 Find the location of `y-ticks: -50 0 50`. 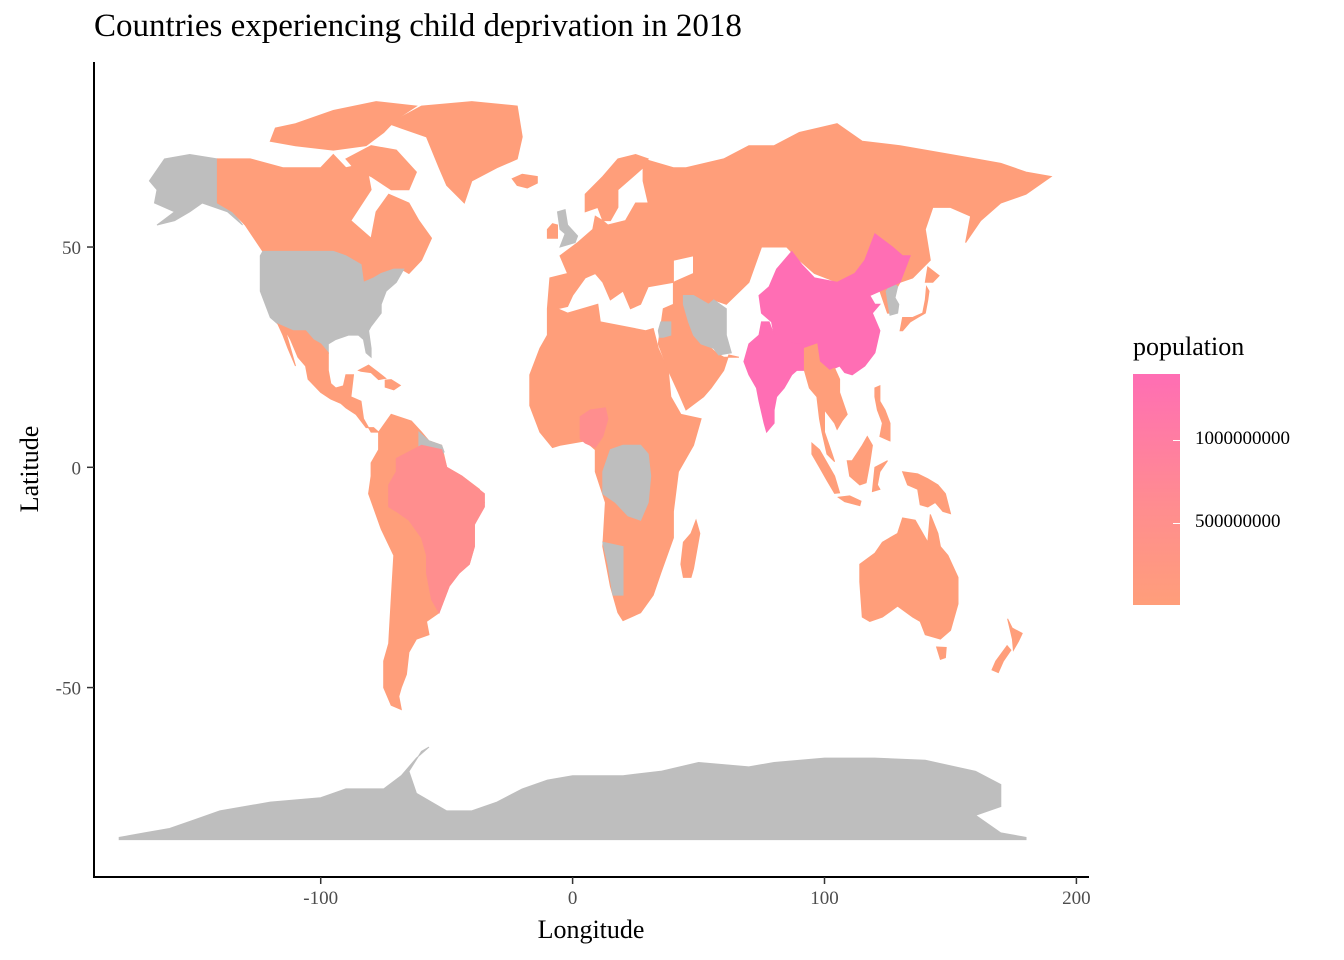

y-ticks: -50 0 50 is located at coordinates (75, 469).